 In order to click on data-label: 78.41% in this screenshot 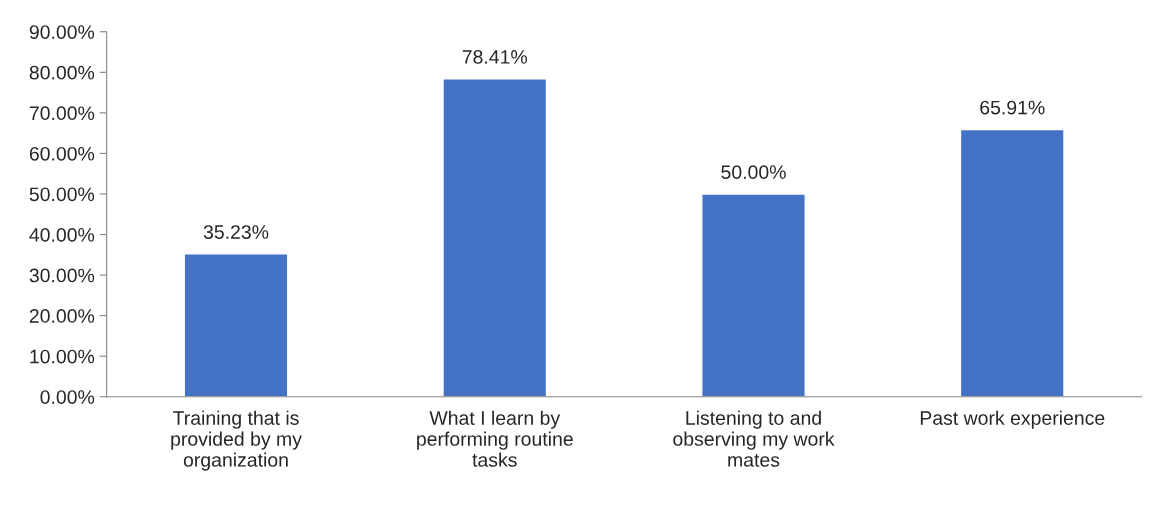, I will do `click(495, 57)`.